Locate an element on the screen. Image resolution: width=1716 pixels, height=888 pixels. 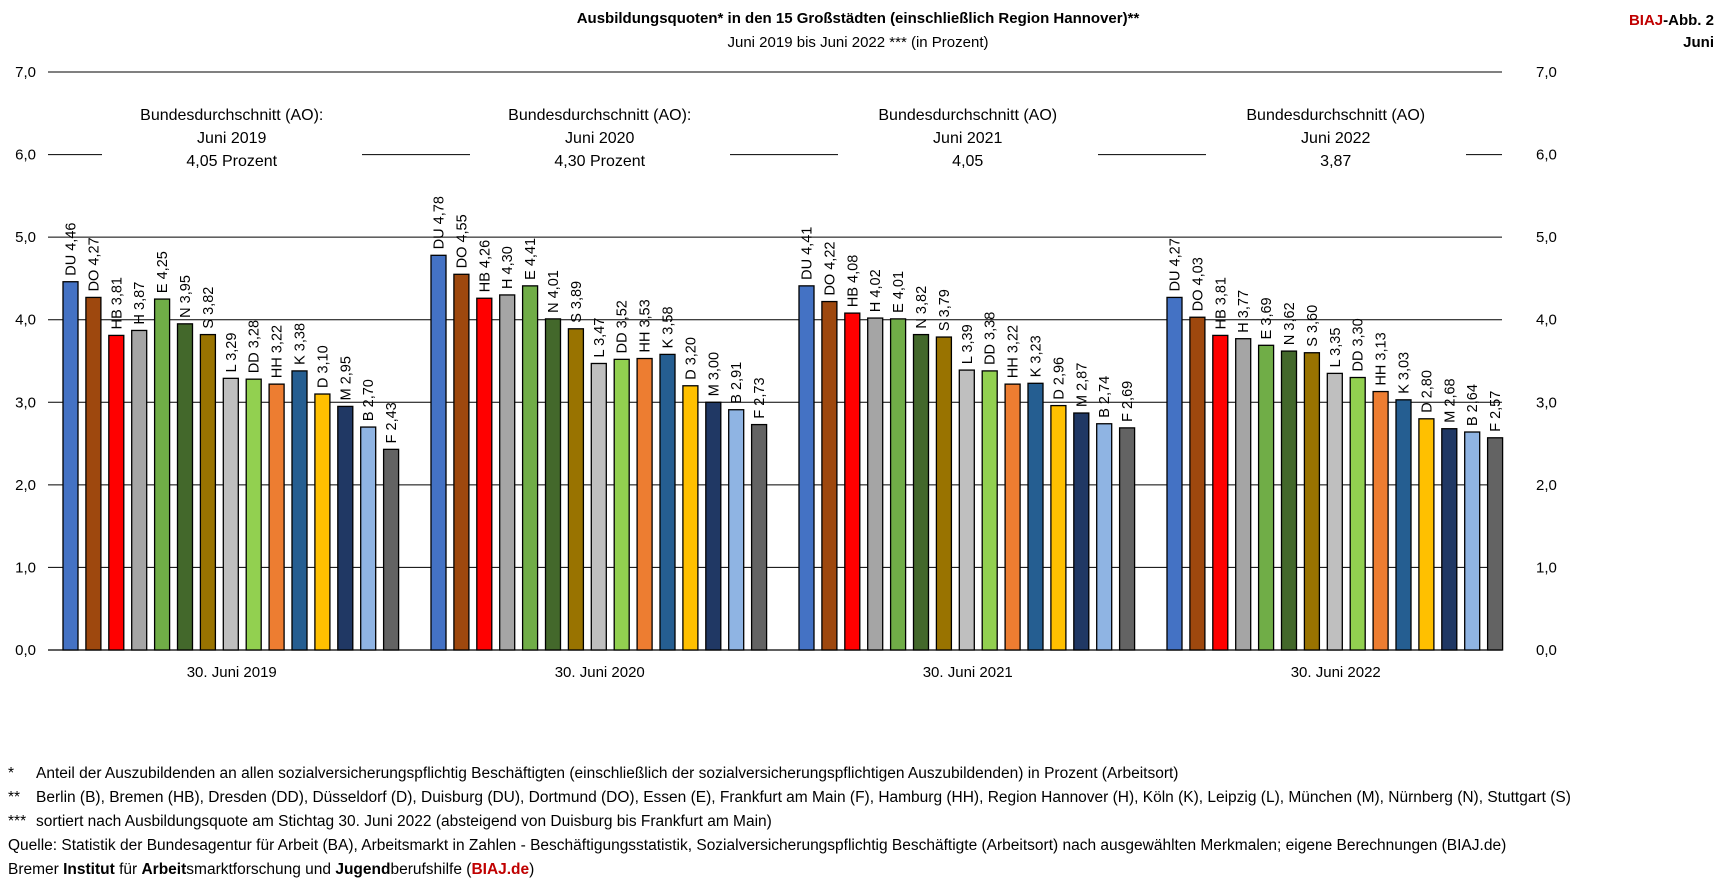
data-label-s: S 3,89 is located at coordinates (577, 302).